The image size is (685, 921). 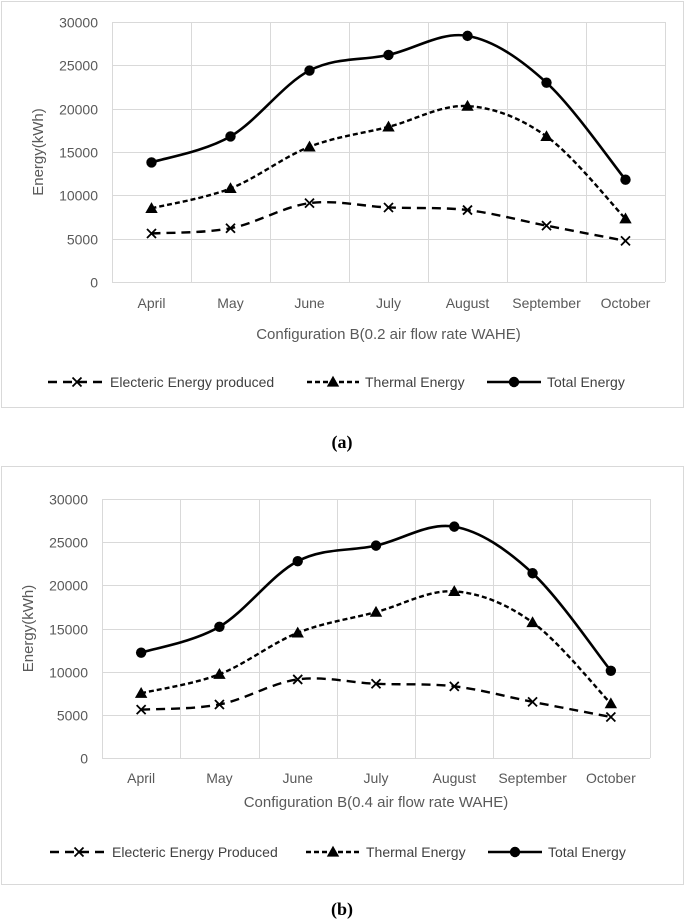 What do you see at coordinates (376, 647) in the screenshot?
I see `chart-b-series-thermal-energy` at bounding box center [376, 647].